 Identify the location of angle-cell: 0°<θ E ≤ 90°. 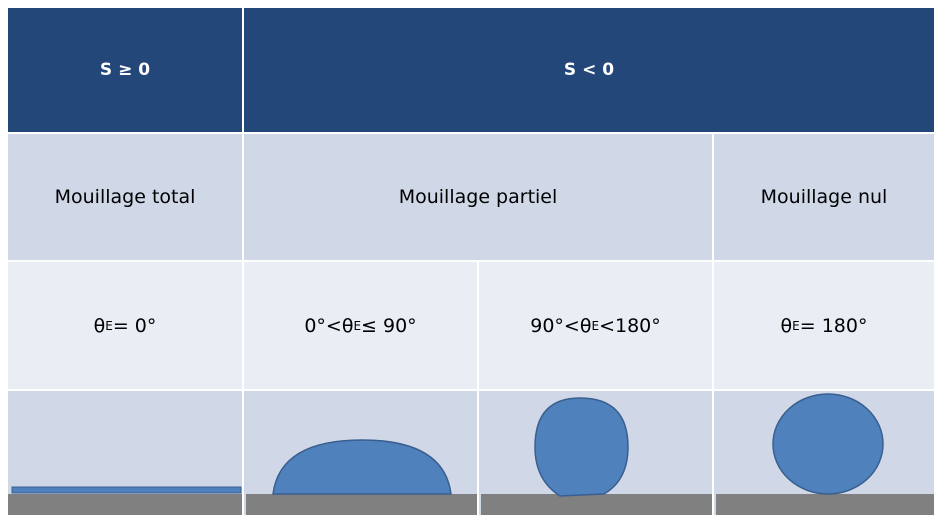
(360, 325).